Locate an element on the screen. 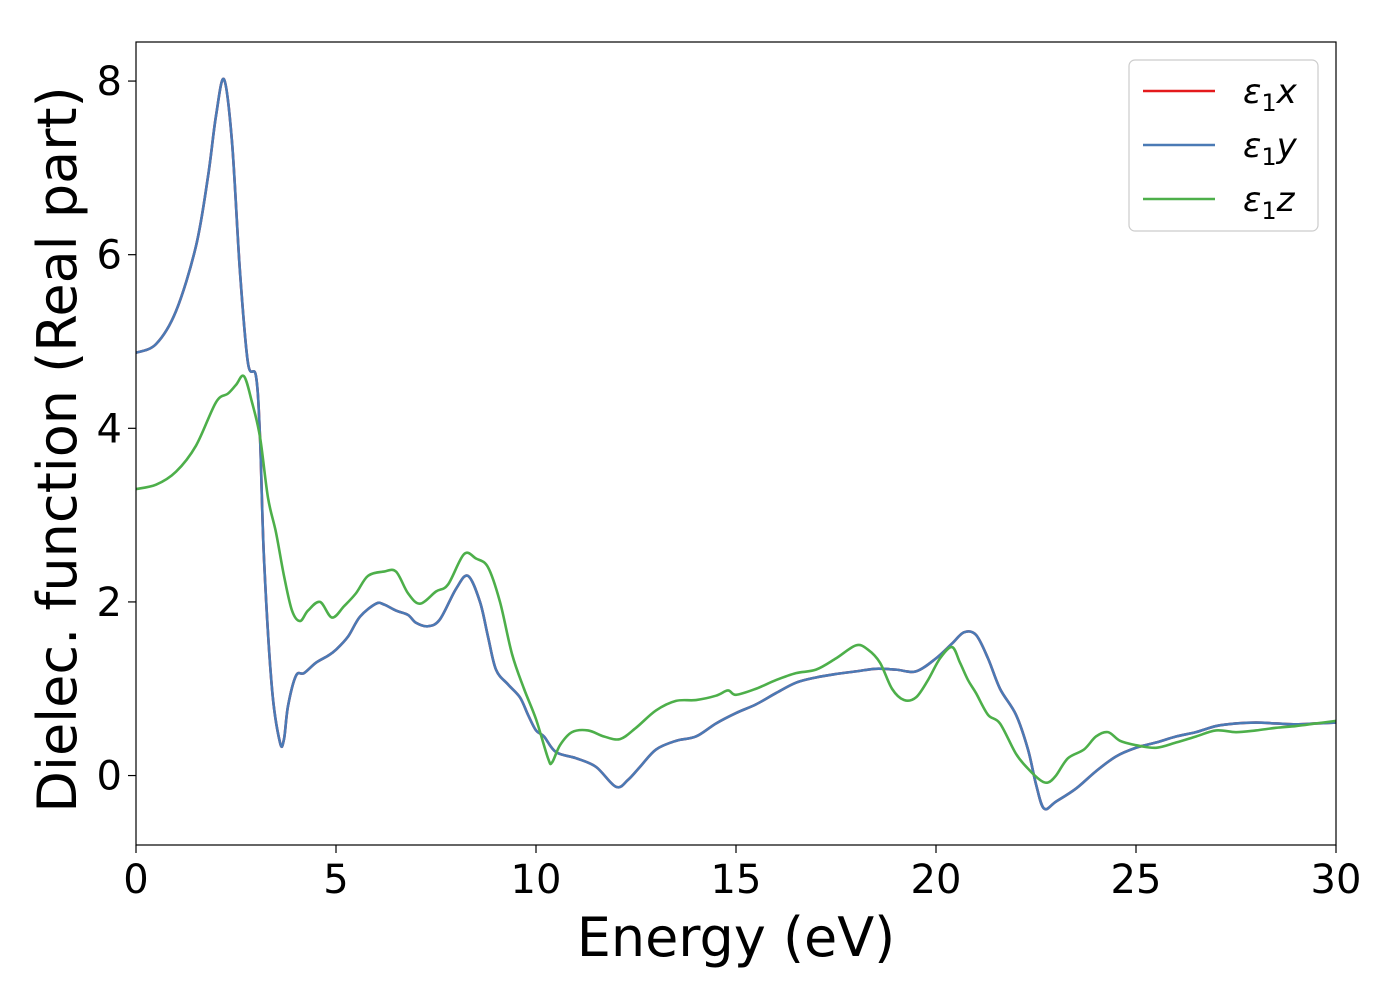 The width and height of the screenshot is (1400, 1000). x-tick-label: 20 is located at coordinates (936, 880).